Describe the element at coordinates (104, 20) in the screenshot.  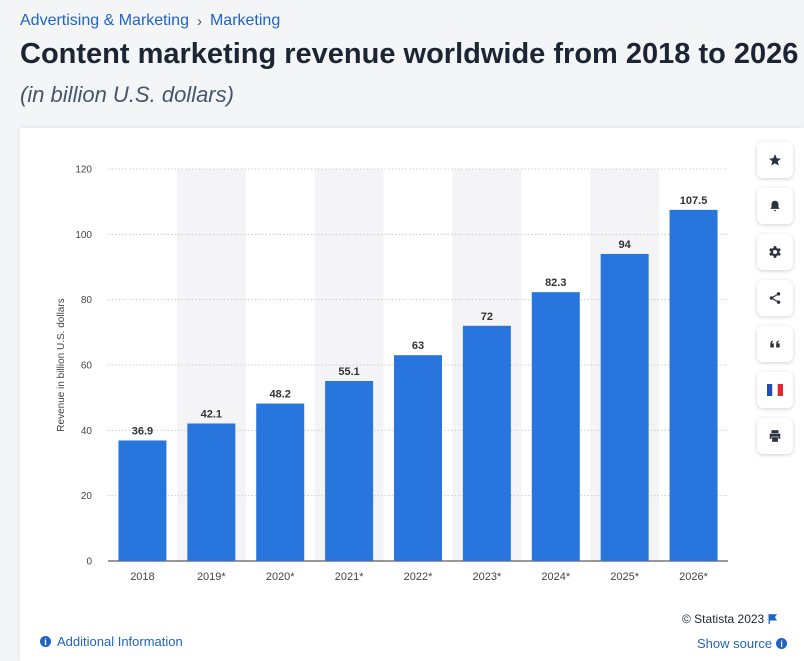
I see `breadcrumb-item-advertising-marketing: Advertising & Marketing` at that location.